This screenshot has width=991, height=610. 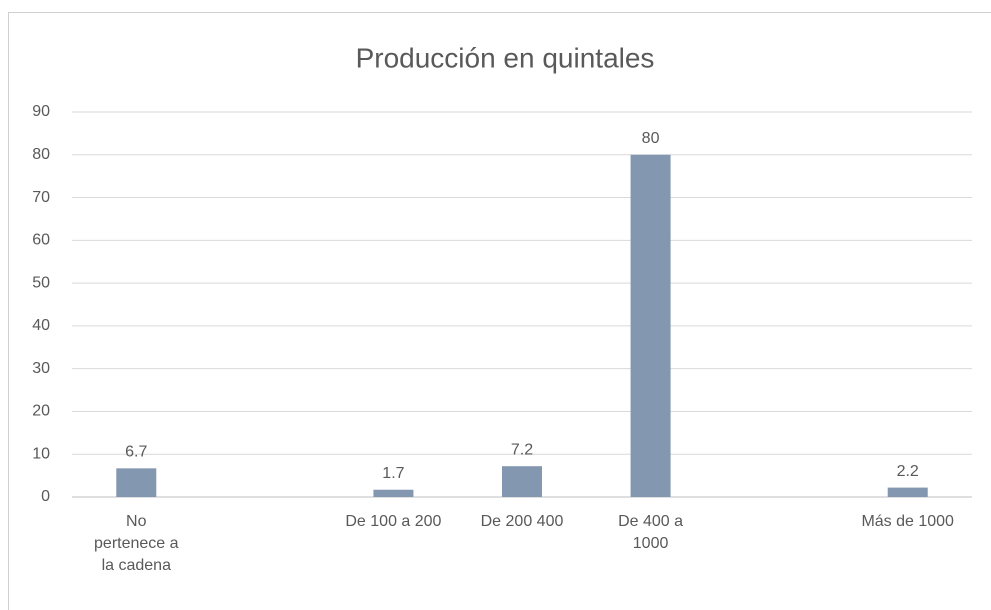 I want to click on data-label: 80, so click(x=651, y=138).